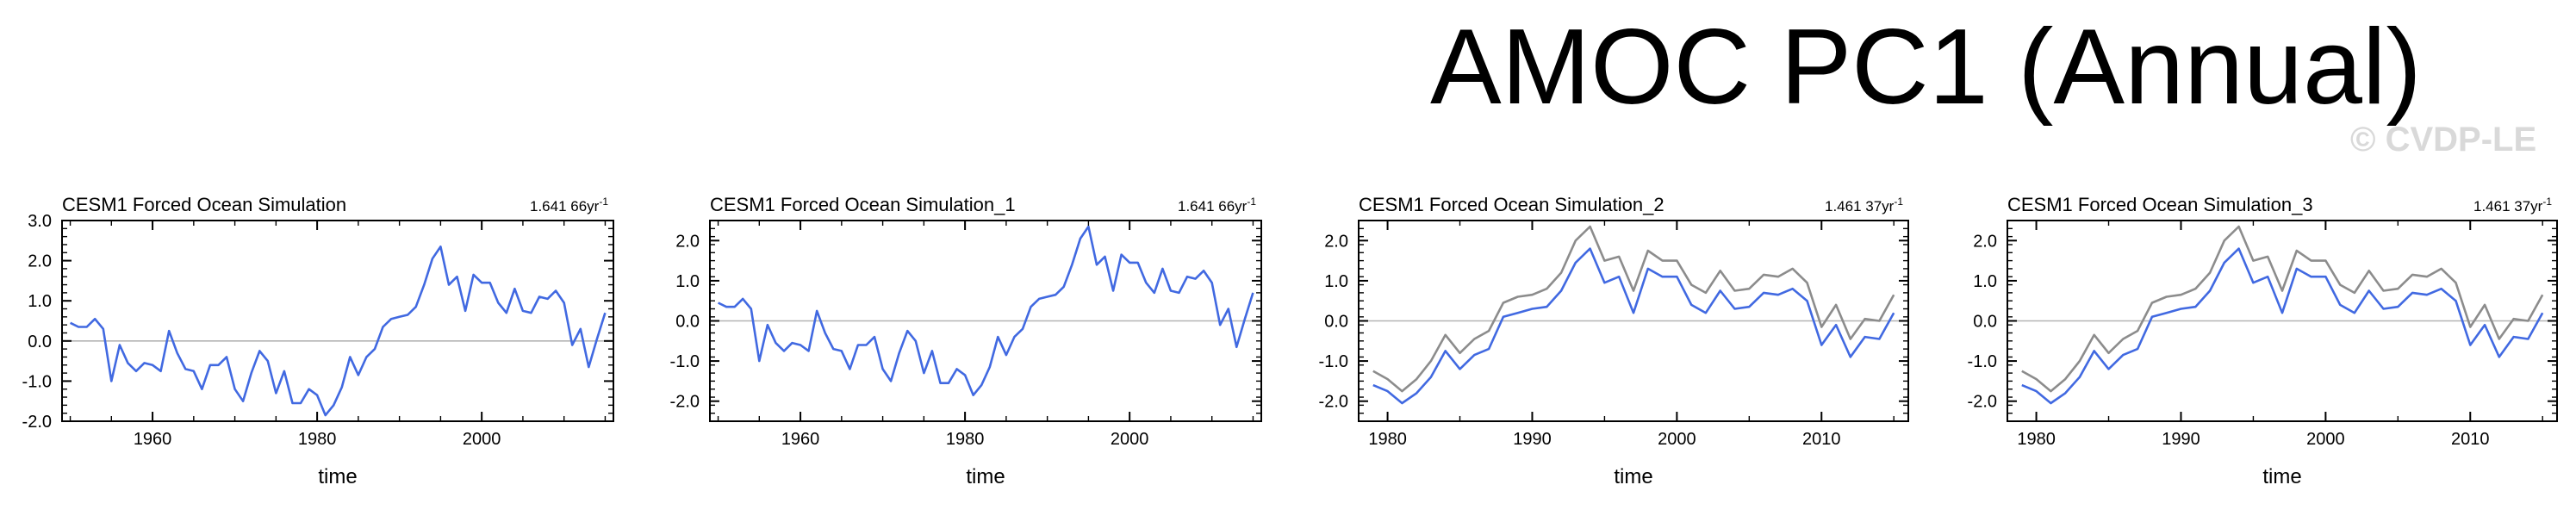  Describe the element at coordinates (40, 221) in the screenshot. I see `y-tick-label: 3.0` at that location.